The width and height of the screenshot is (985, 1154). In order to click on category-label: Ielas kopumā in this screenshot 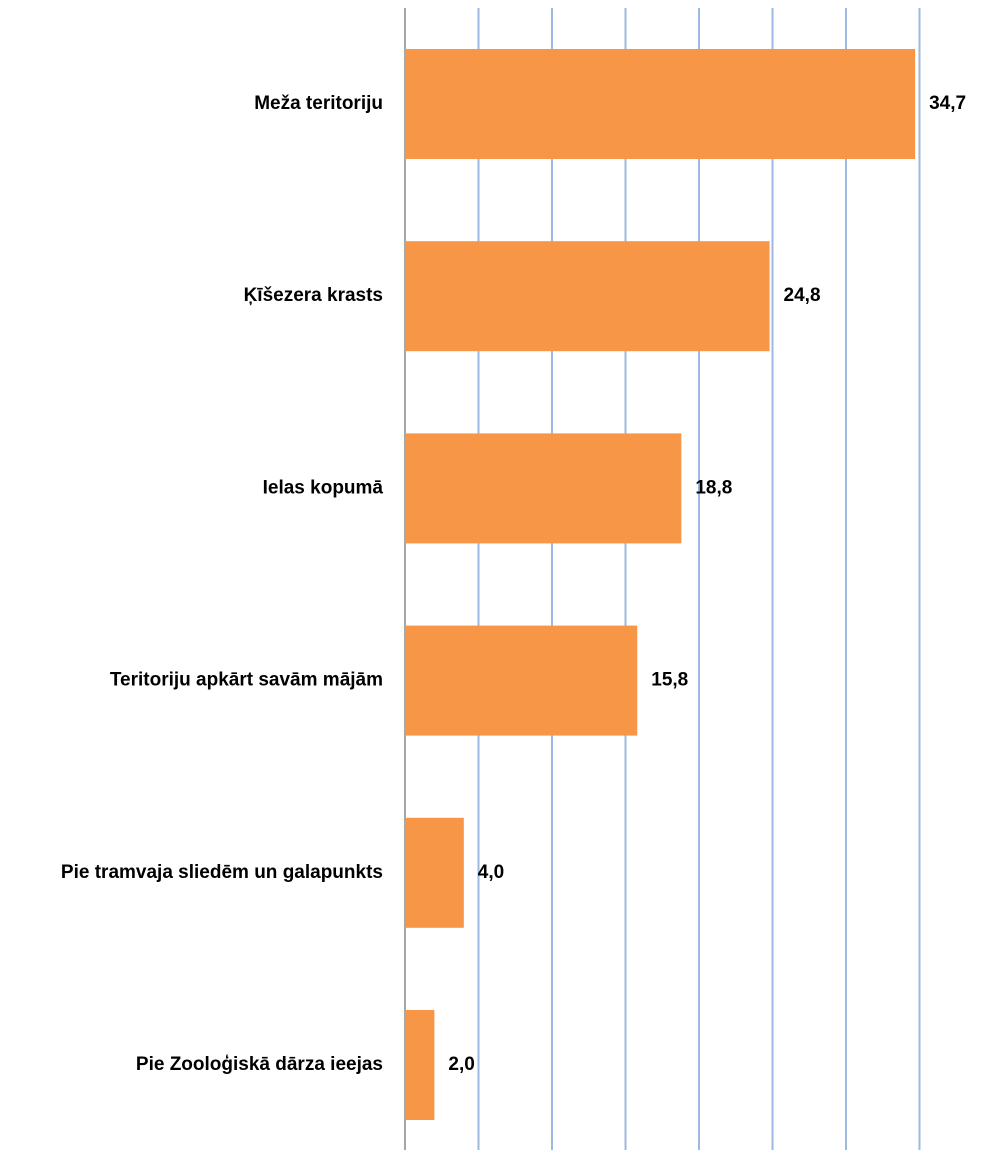, I will do `click(323, 487)`.